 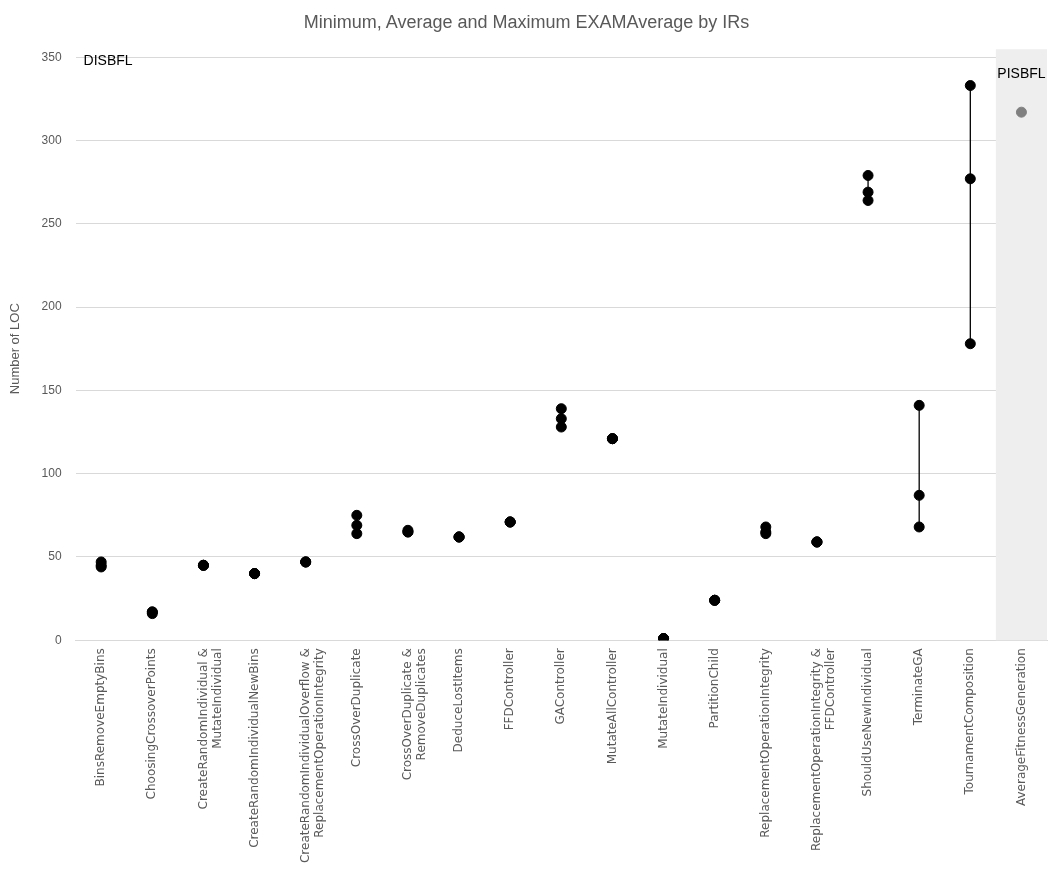 What do you see at coordinates (100, 717) in the screenshot?
I see `x-tick-label: BinsRemoveEmptyBins` at bounding box center [100, 717].